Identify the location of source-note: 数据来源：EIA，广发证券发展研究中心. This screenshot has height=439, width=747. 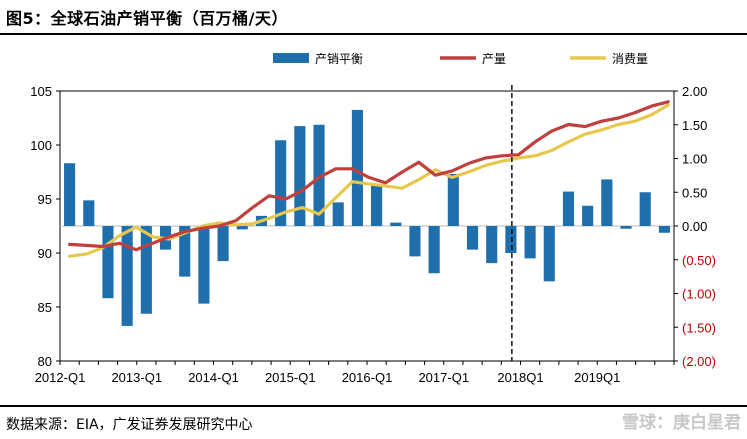
(129, 425).